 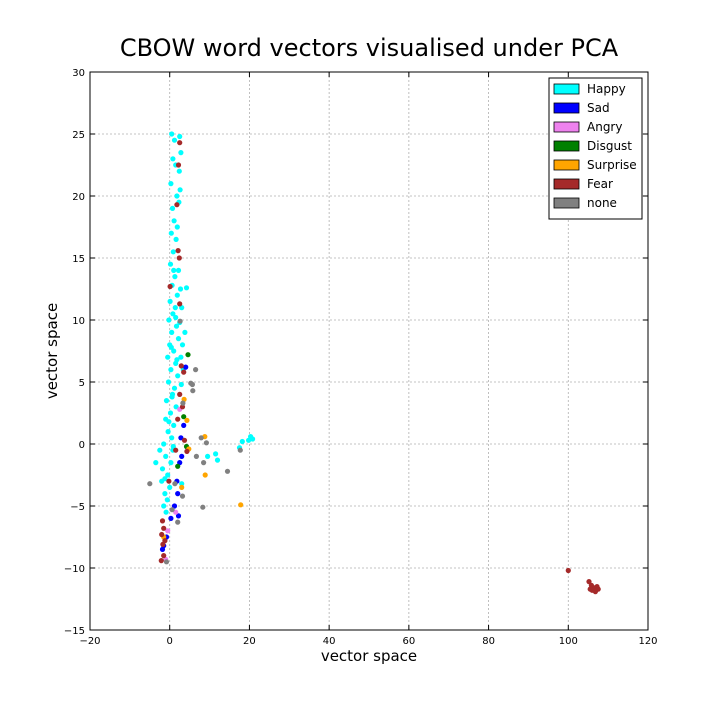 I want to click on legend-label: Sad, so click(x=598, y=108).